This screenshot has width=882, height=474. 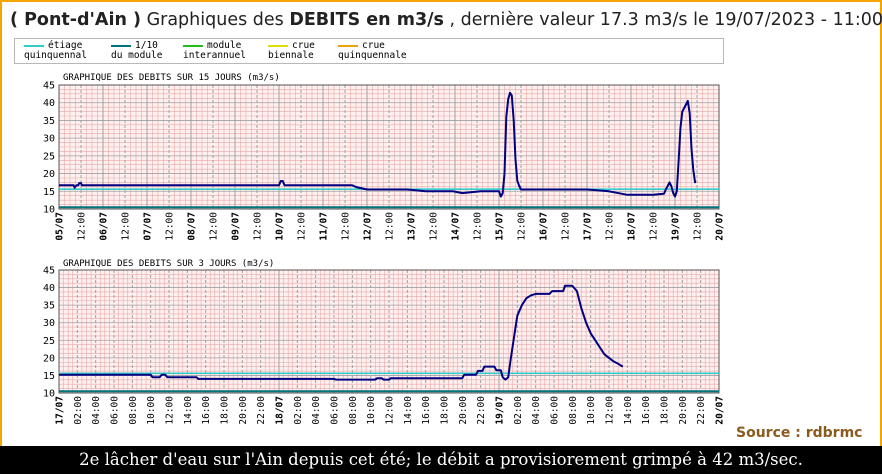 What do you see at coordinates (278, 45) in the screenshot?
I see `legend-swatch-crue-biennale` at bounding box center [278, 45].